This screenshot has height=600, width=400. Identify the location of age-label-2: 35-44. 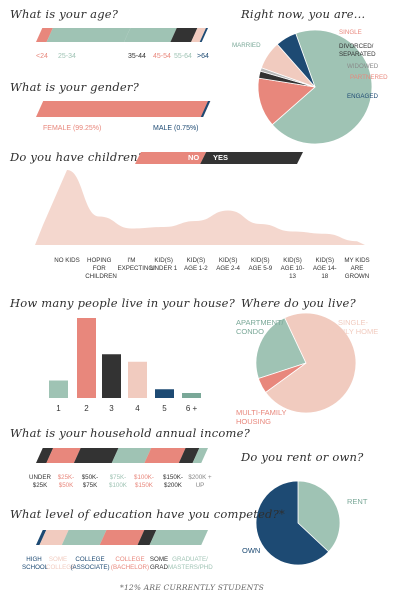
(137, 56).